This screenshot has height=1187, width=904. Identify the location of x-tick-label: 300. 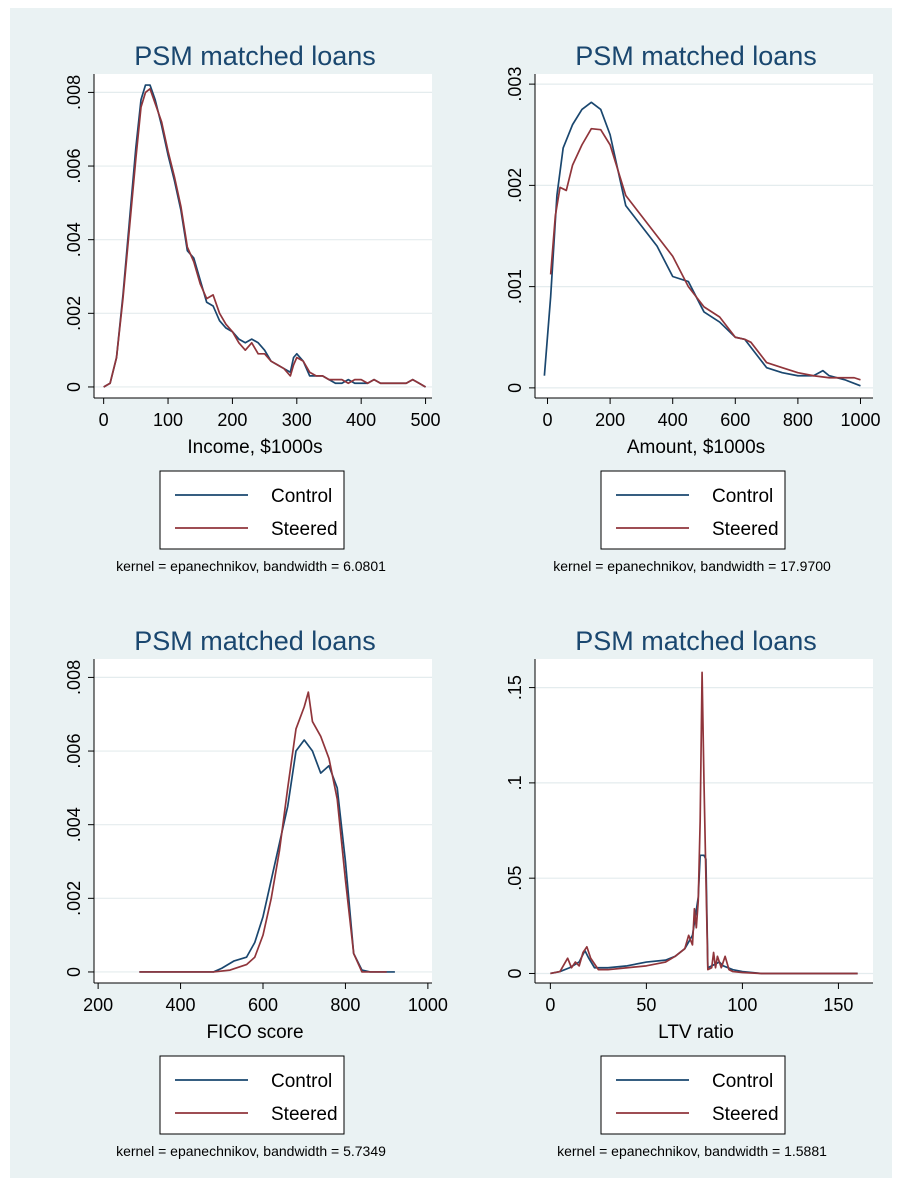
(297, 420).